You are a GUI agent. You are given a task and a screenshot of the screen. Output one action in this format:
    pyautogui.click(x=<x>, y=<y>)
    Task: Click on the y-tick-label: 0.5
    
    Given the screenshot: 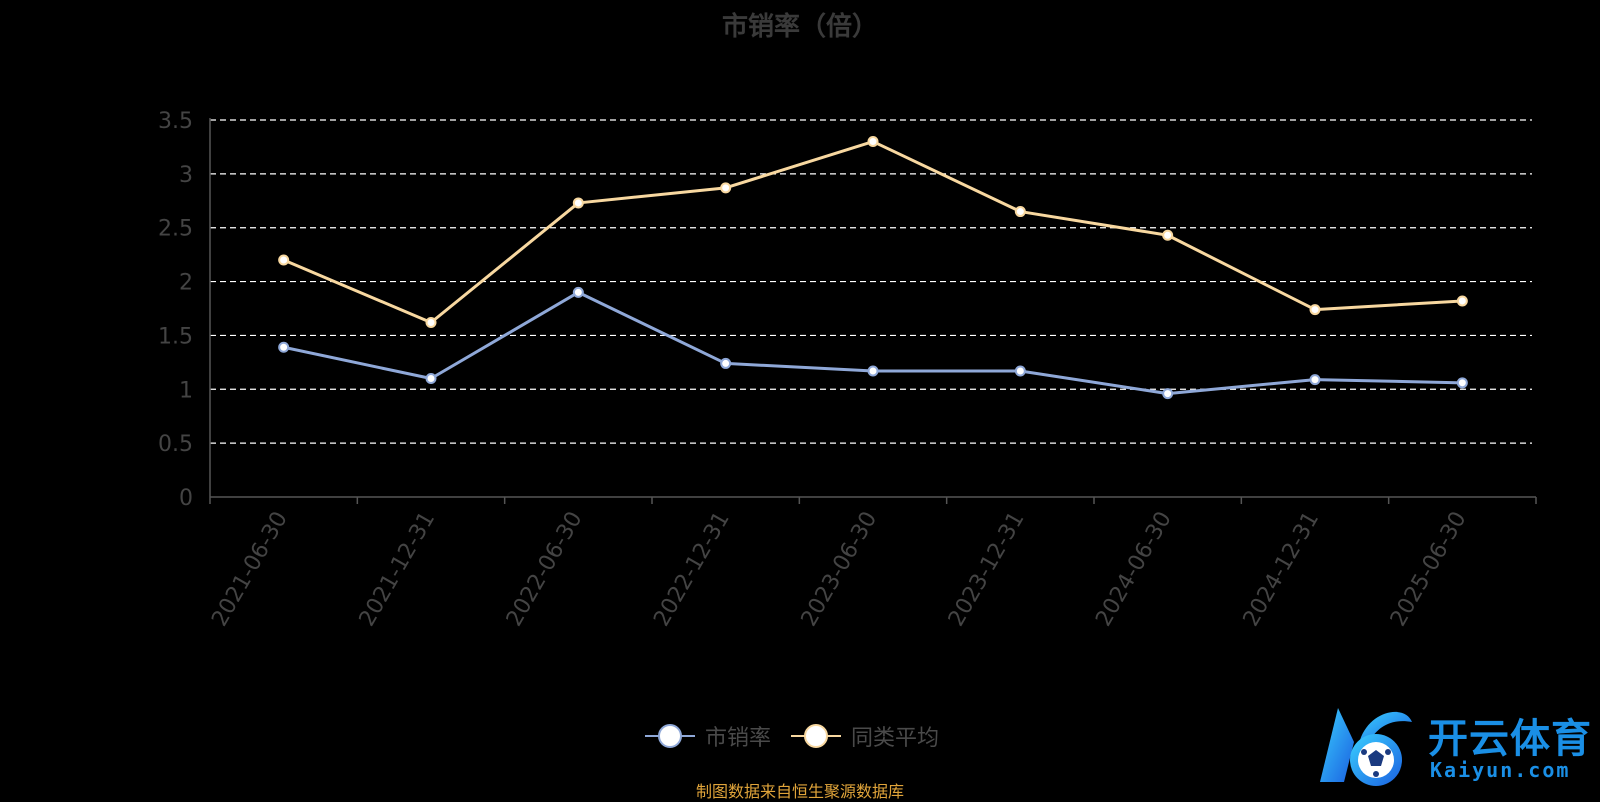 What is the action you would take?
    pyautogui.click(x=175, y=444)
    